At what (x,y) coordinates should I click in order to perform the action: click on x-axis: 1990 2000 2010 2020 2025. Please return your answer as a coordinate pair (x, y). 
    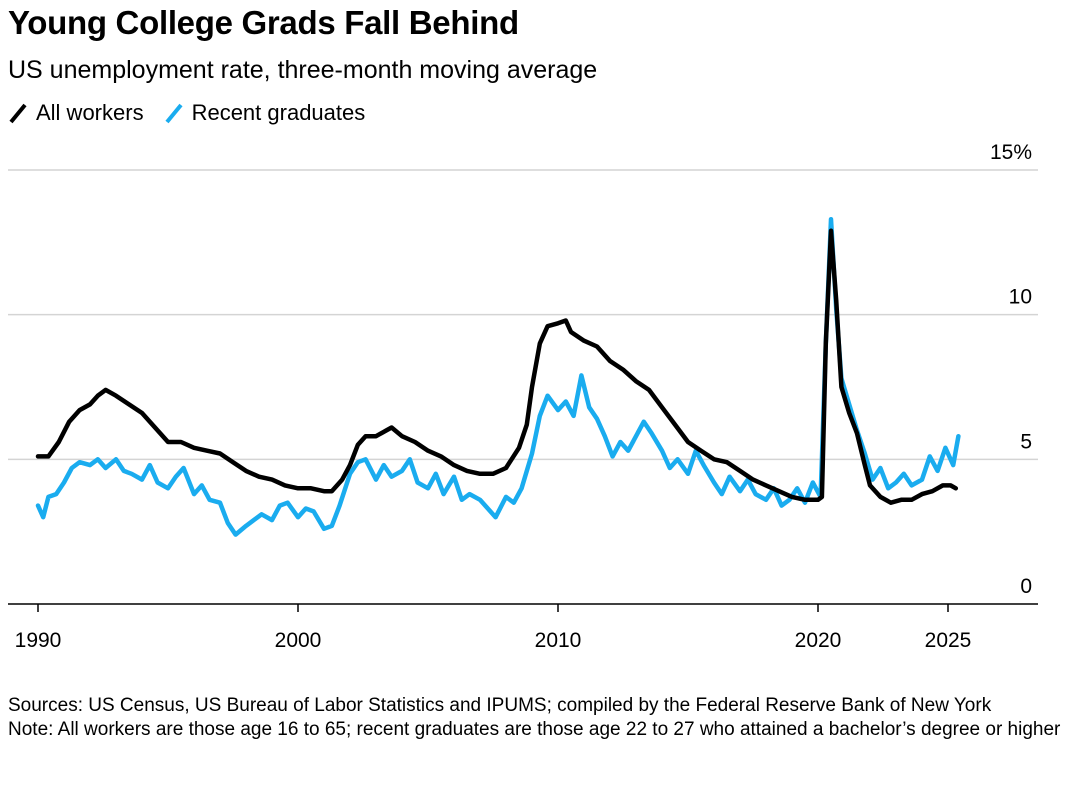
    Looking at the image, I should click on (523, 627).